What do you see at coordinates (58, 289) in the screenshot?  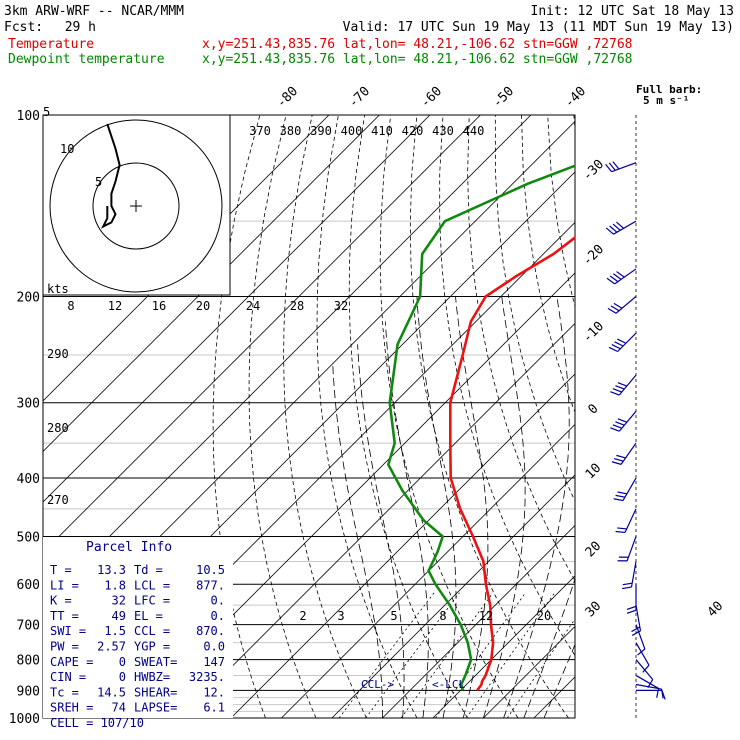 I see `hodograph-kts-label: kts` at bounding box center [58, 289].